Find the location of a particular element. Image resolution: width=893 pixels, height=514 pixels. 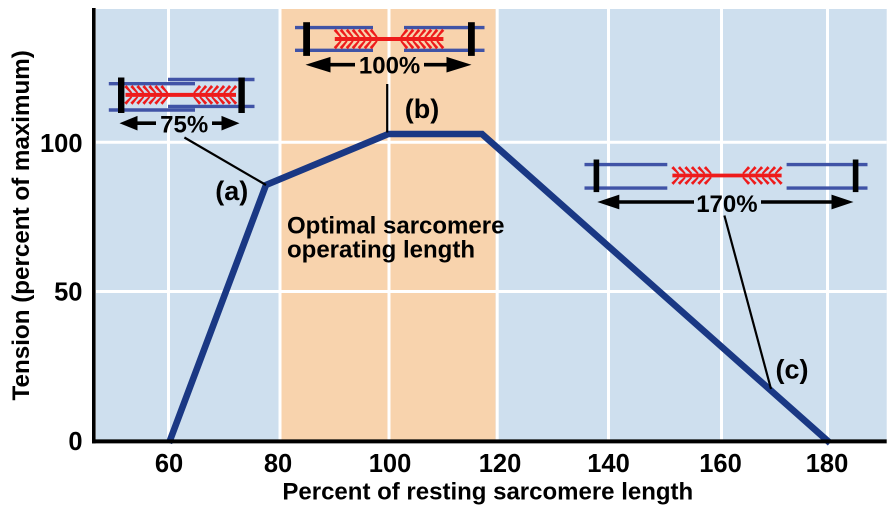

svg-text: 0 is located at coordinates (75, 442).